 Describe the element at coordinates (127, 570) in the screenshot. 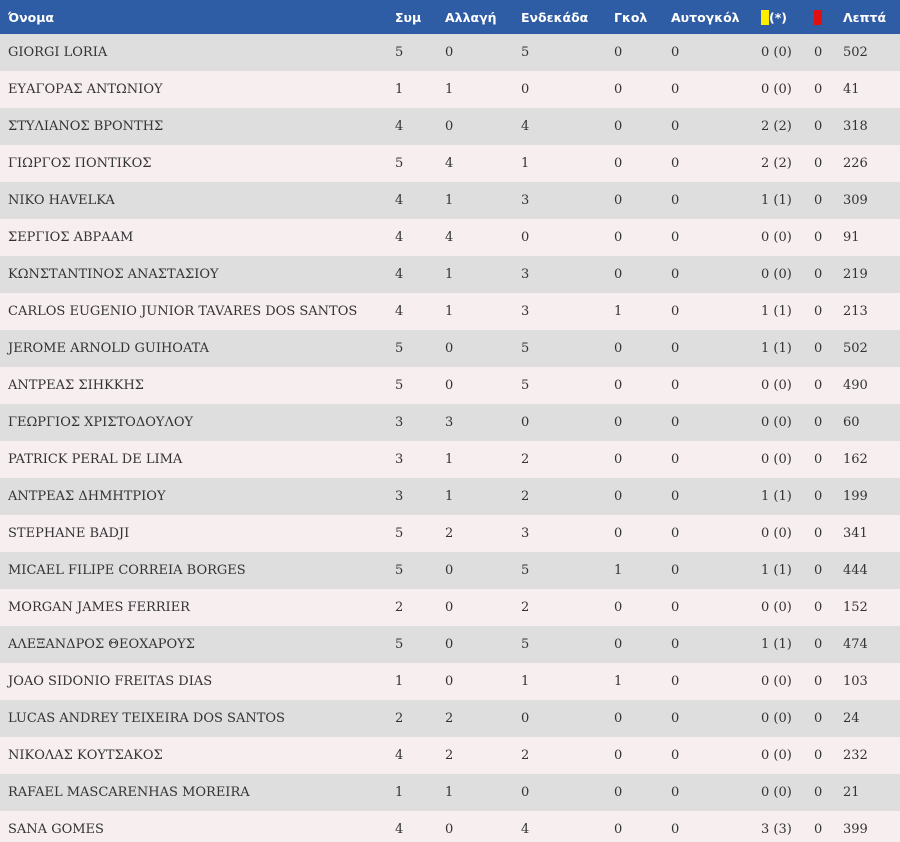

I see `player-name-cell: MICAEL FILIPE CORREIA BORGES` at that location.